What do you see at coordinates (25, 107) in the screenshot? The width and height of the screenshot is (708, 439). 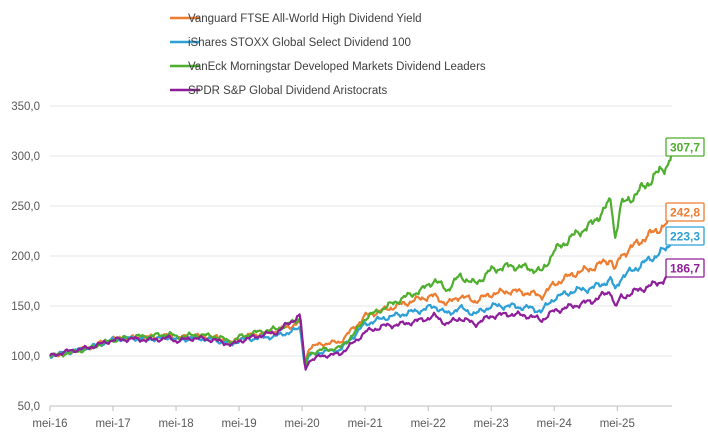 I see `y-tick-label: 350,0` at bounding box center [25, 107].